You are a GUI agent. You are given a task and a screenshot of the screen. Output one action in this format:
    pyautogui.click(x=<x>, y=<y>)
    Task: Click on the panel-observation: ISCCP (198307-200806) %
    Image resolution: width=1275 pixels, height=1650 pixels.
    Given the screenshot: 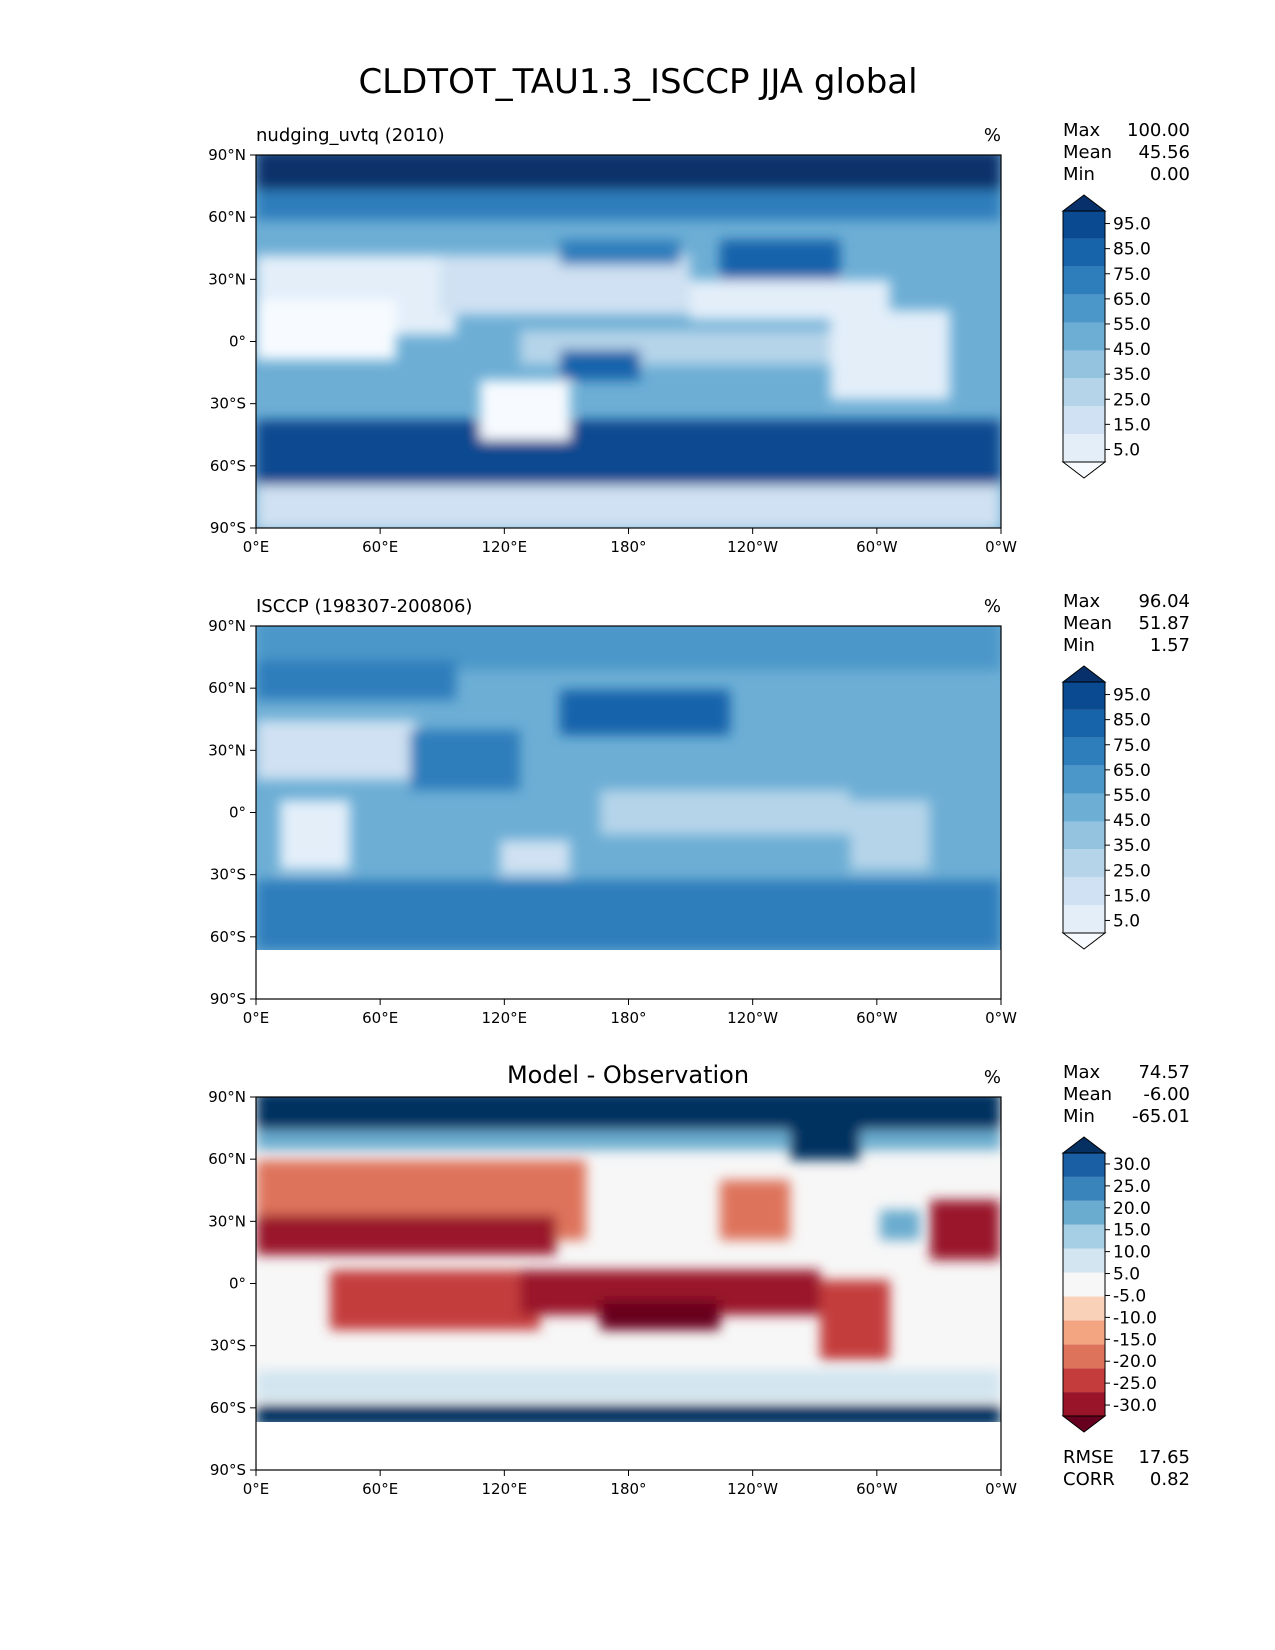 What is the action you would take?
    pyautogui.click(x=628, y=798)
    